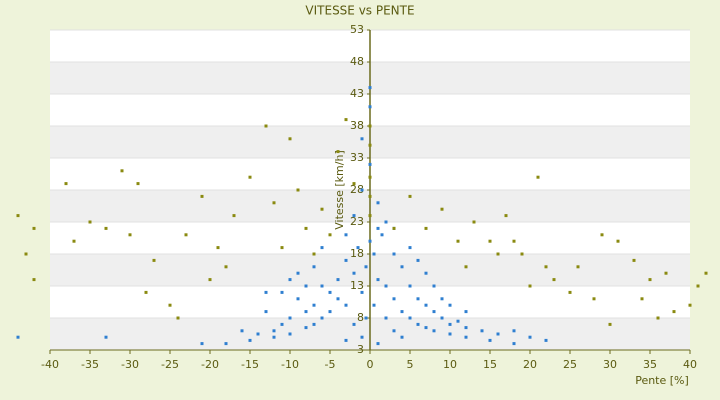 The image size is (720, 400). I want to click on y-tick-label: 18, so click(357, 253).